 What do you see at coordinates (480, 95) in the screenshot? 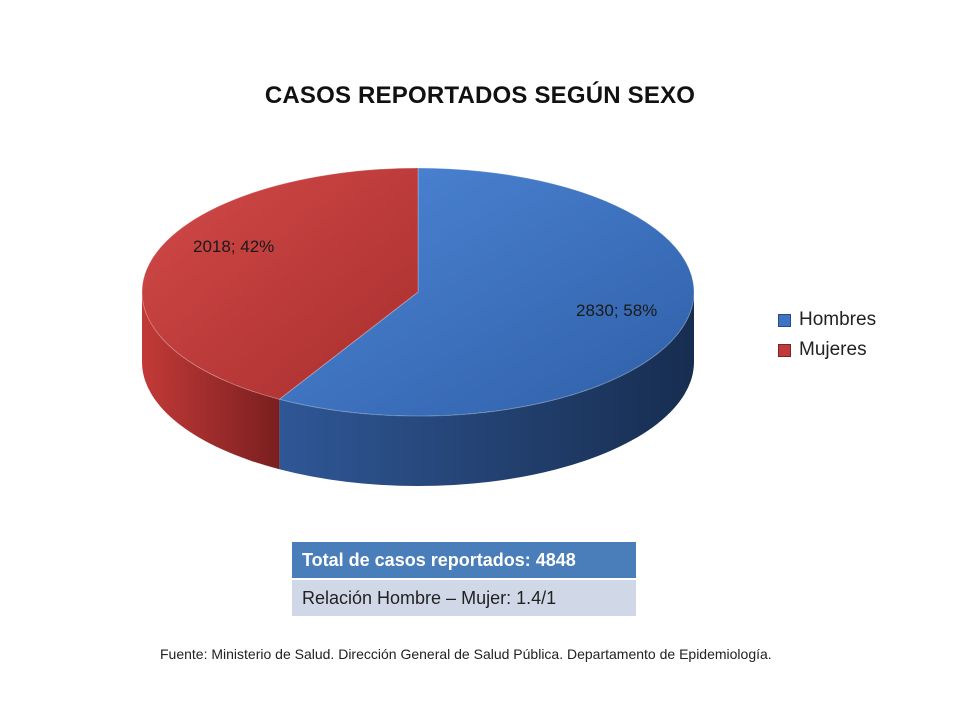
I see `chart-title: CASOS REPORTADOS SEGÚN SEXO` at bounding box center [480, 95].